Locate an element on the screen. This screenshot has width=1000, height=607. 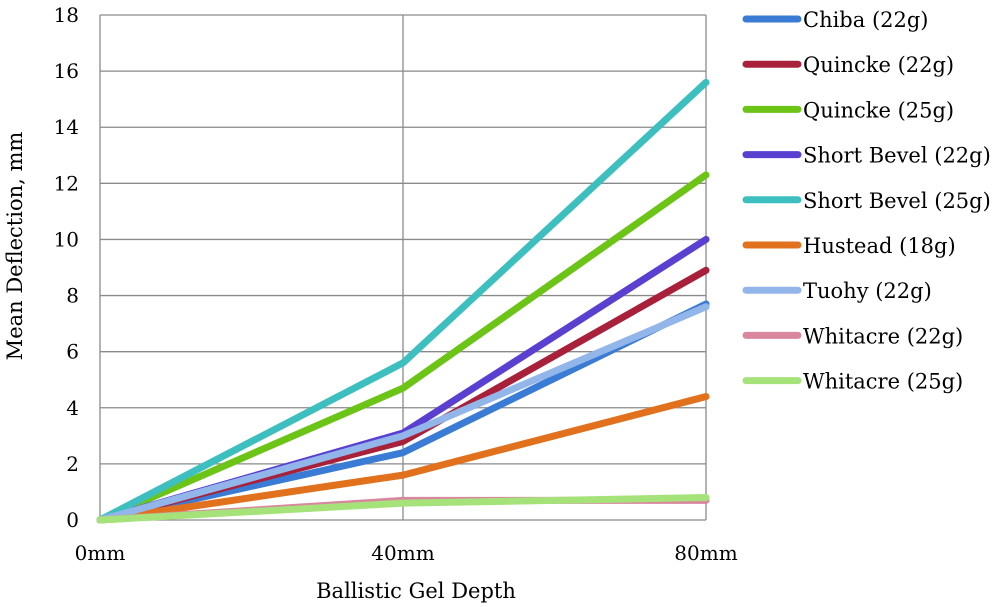
x-axis-title: Ballistic Gel Depth is located at coordinates (416, 591).